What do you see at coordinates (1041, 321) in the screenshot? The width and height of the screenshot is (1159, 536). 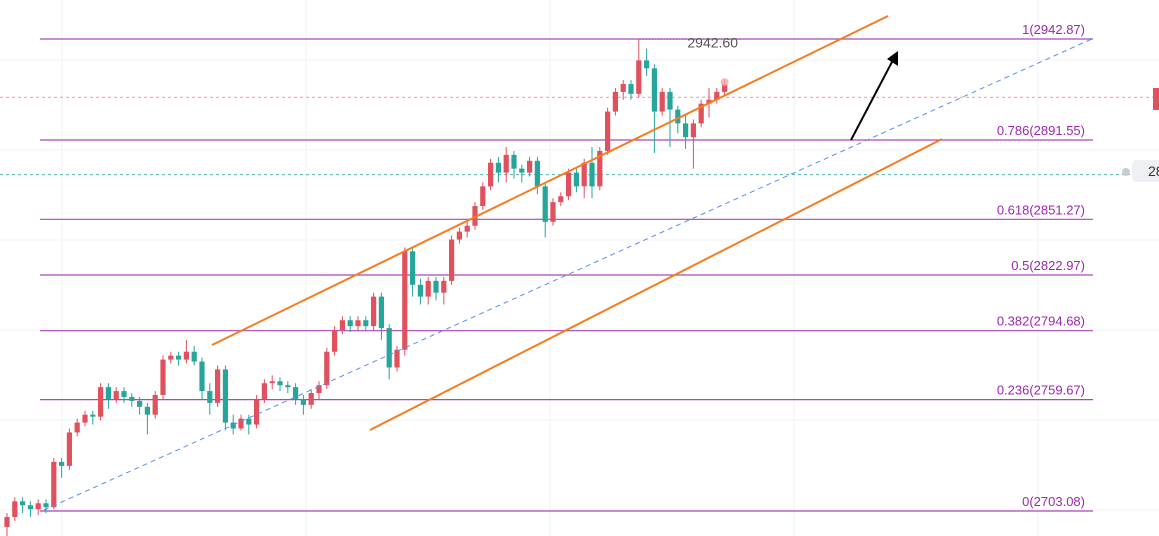 I see `fib-level-label: 0.382(2794.68)` at bounding box center [1041, 321].